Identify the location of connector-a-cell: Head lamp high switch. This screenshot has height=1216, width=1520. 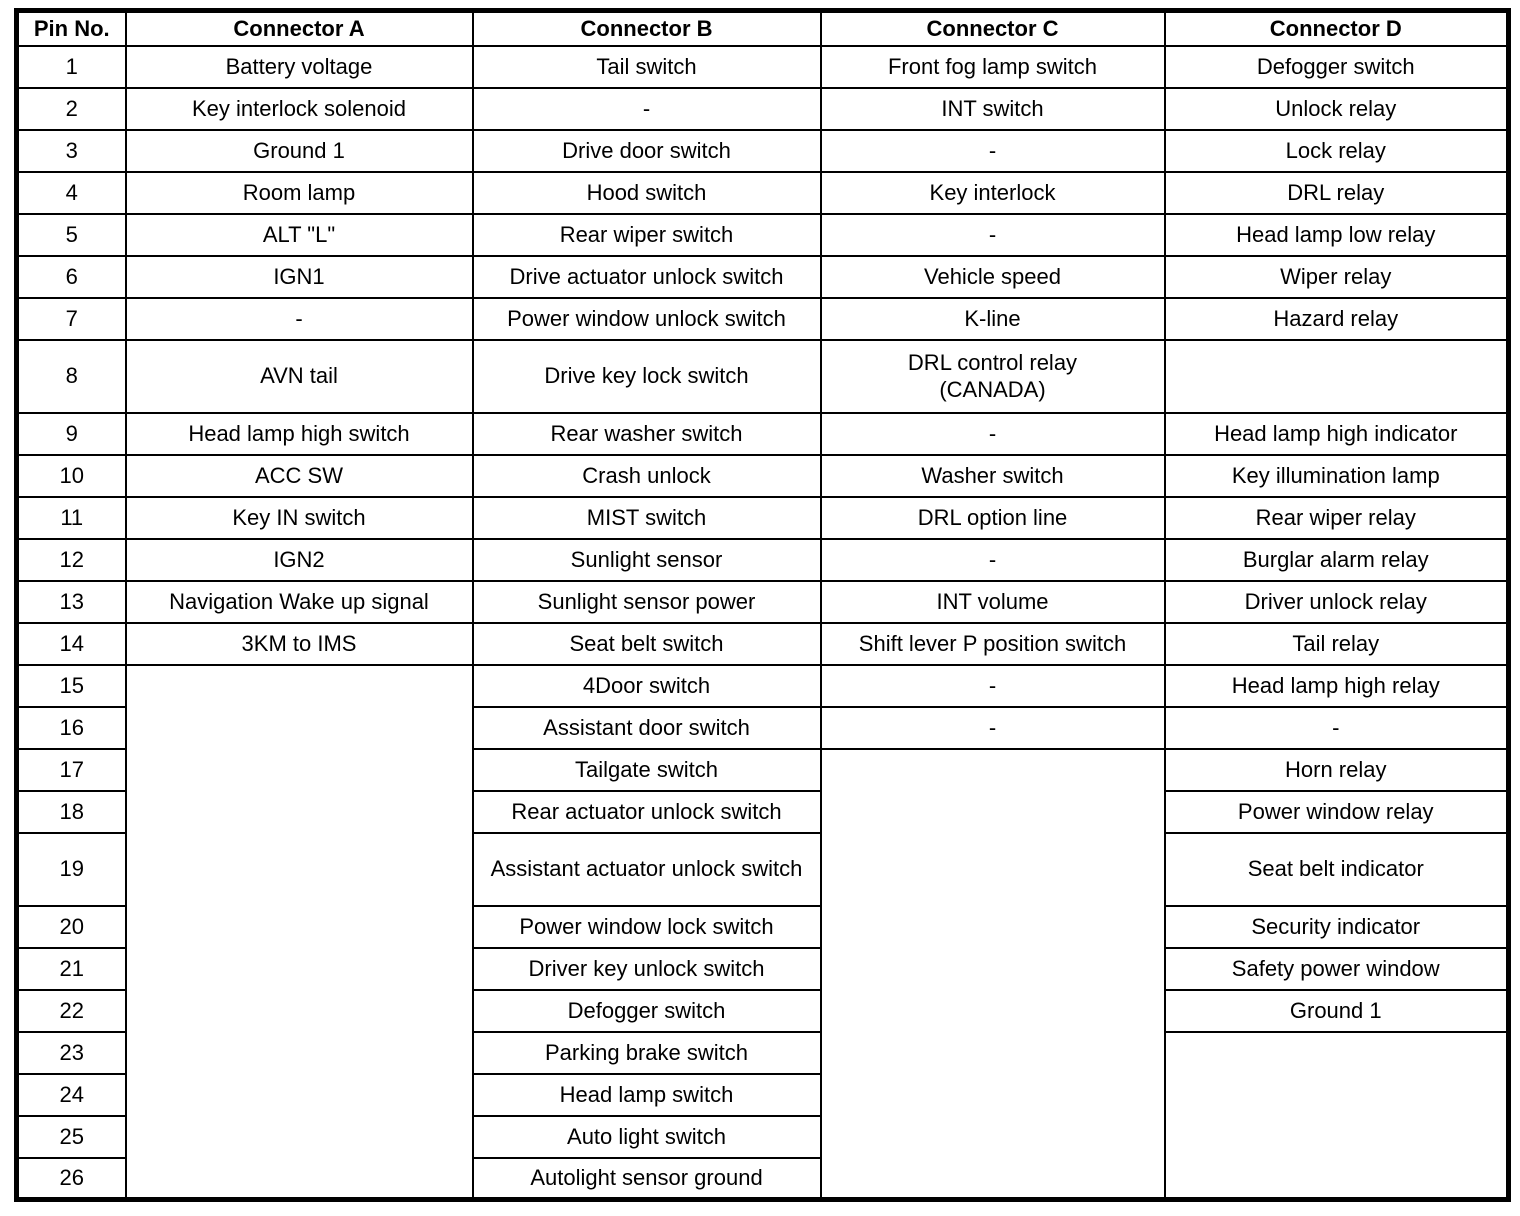
(299, 433).